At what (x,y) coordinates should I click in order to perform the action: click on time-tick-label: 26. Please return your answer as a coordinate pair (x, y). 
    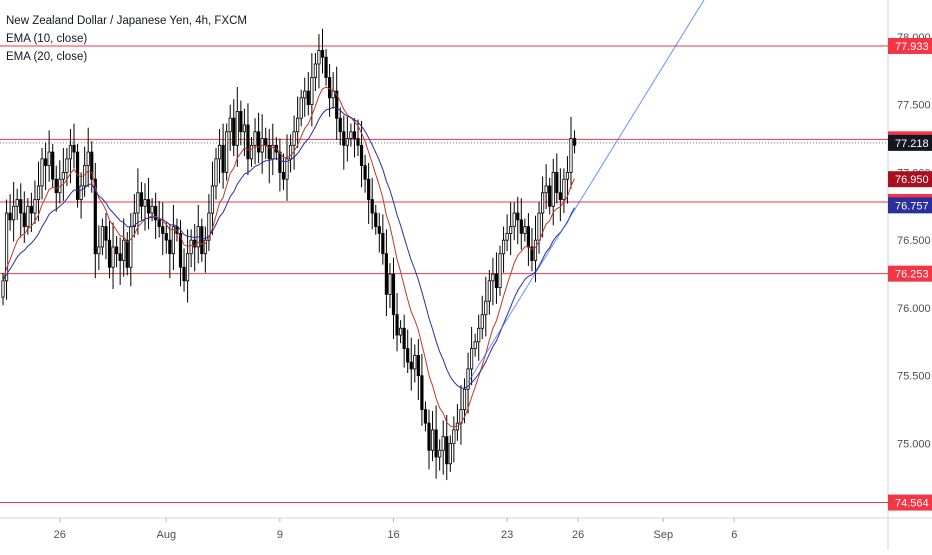
    Looking at the image, I should click on (60, 535).